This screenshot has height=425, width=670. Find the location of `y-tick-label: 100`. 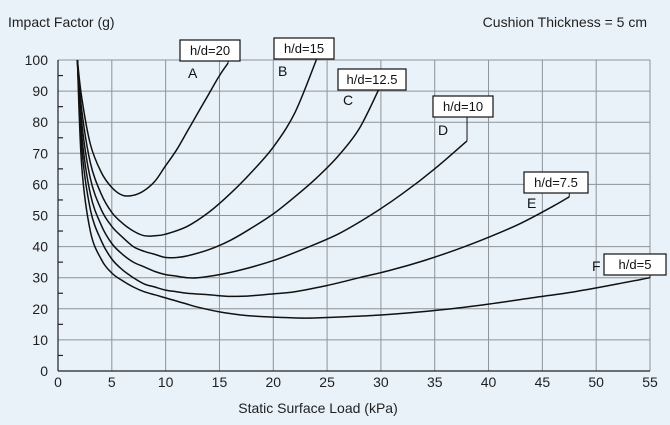

y-tick-label: 100 is located at coordinates (37, 60).